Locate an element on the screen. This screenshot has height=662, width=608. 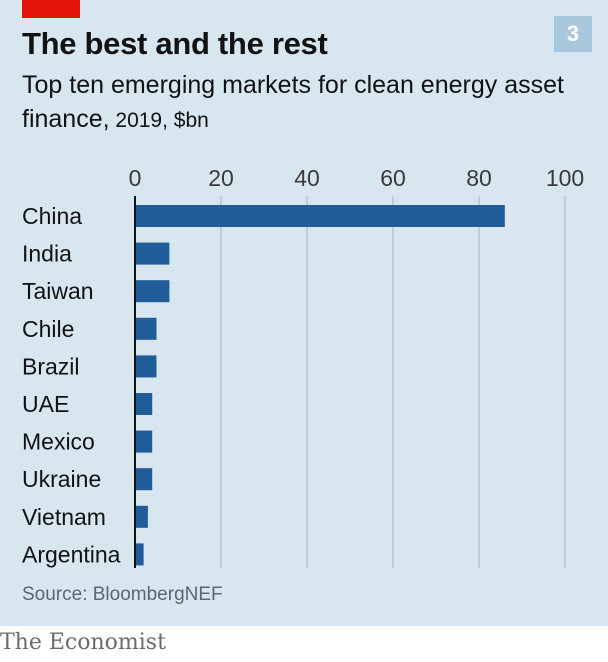
category-label-mexico: Mexico is located at coordinates (58, 442).